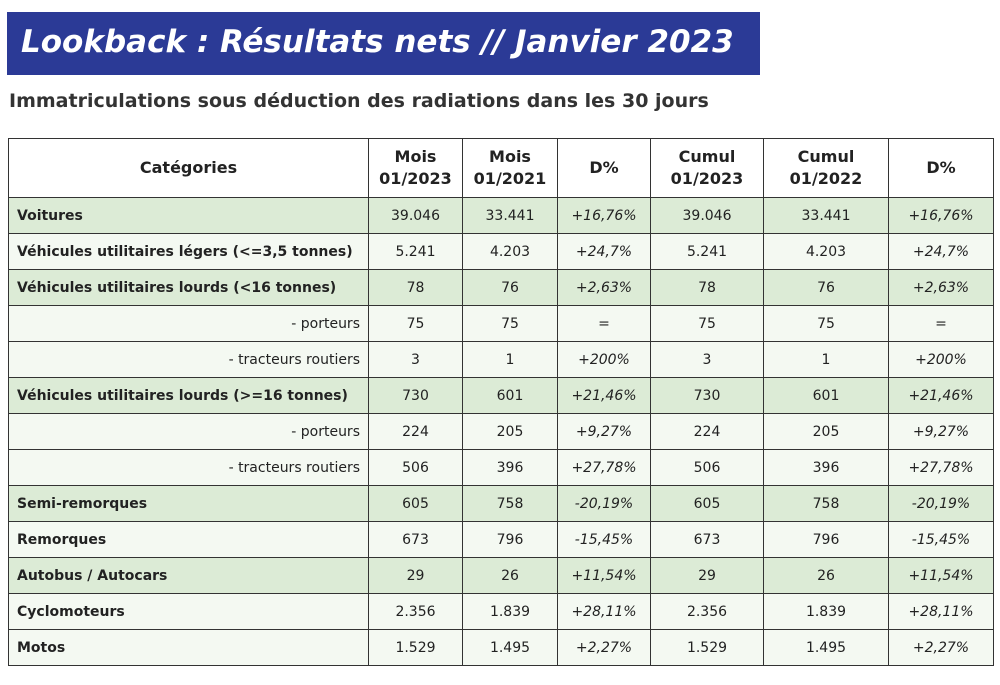 This screenshot has width=1000, height=685. I want to click on header-line: 01/2021, so click(510, 178).